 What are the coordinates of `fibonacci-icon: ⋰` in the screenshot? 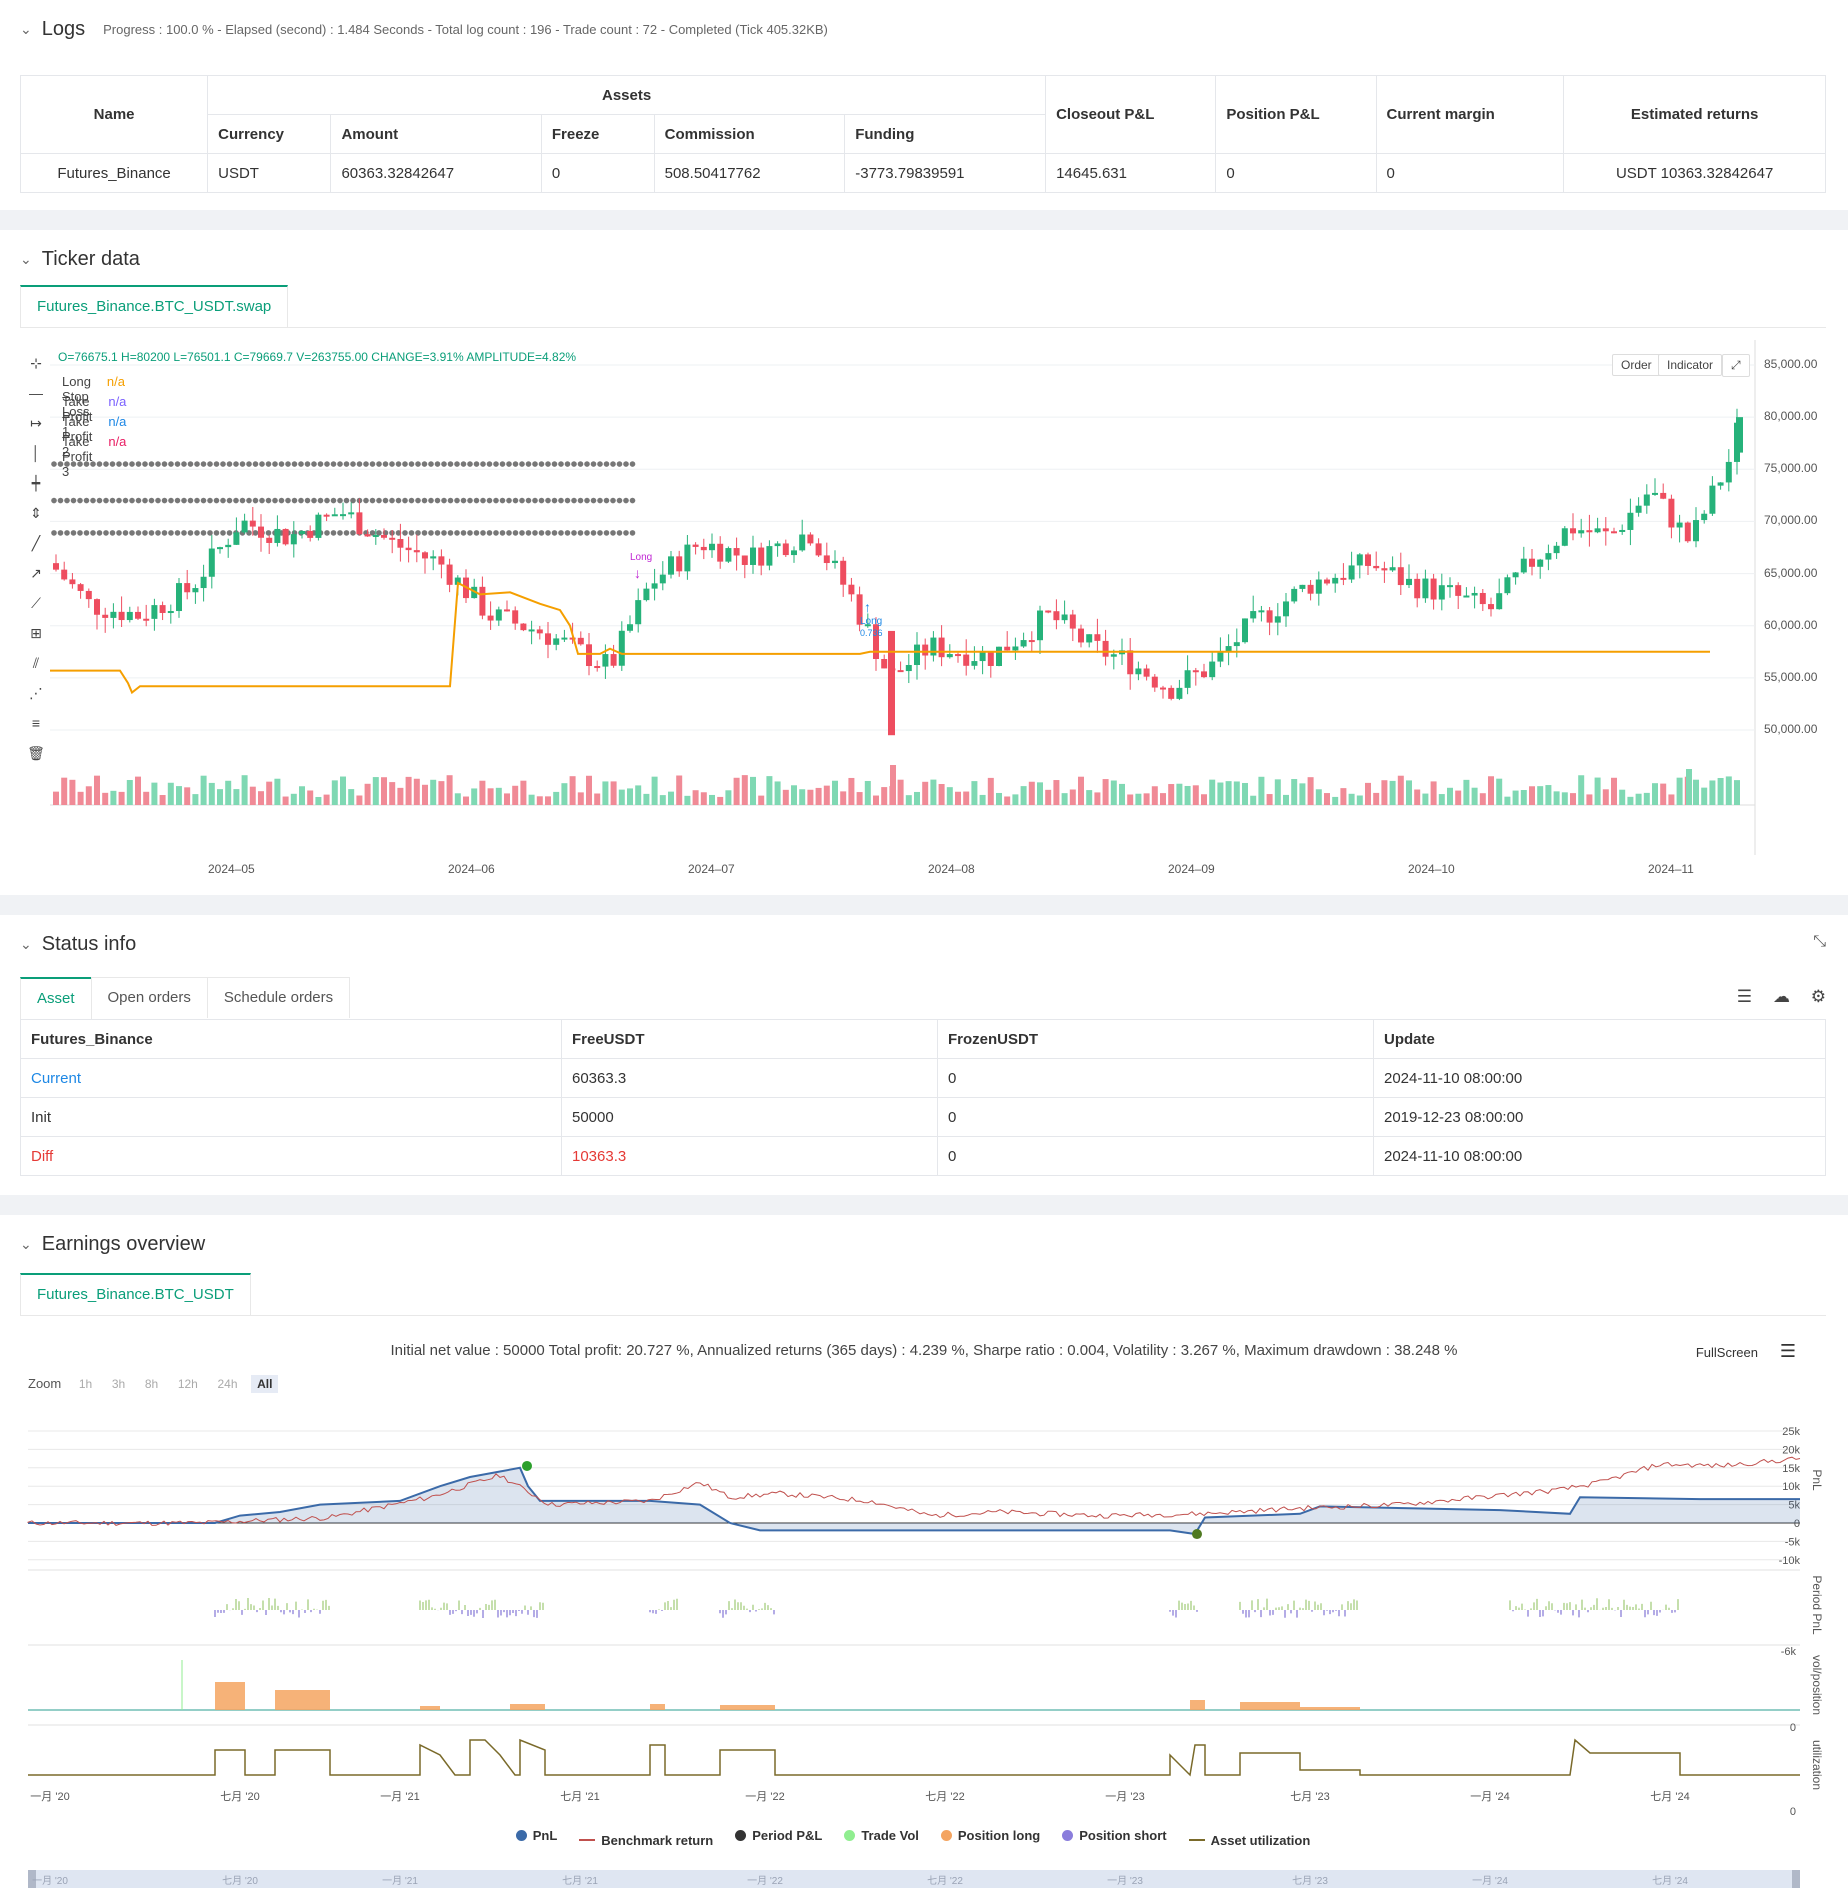 It's located at (36, 693).